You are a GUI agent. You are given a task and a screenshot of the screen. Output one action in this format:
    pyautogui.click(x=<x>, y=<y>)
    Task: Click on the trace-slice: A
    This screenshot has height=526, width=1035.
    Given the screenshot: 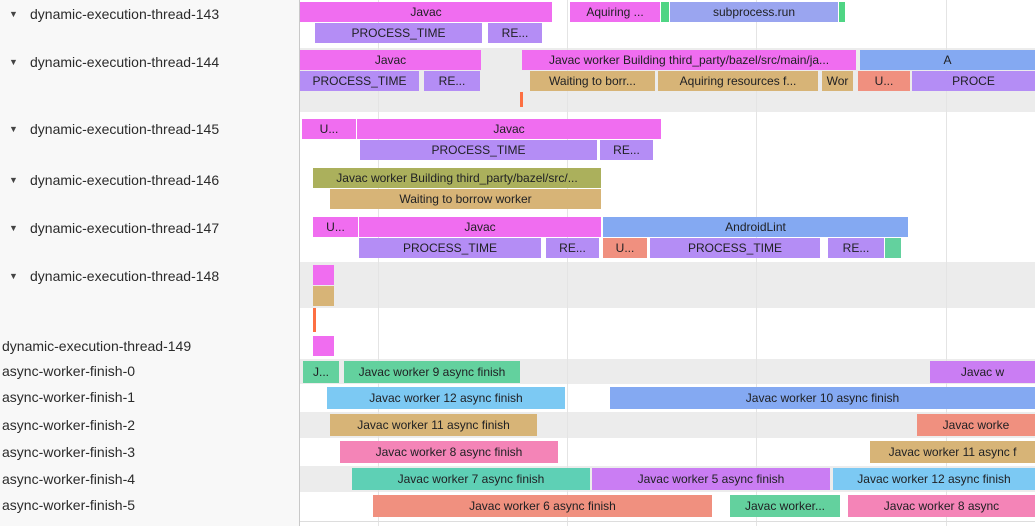 What is the action you would take?
    pyautogui.click(x=947, y=60)
    